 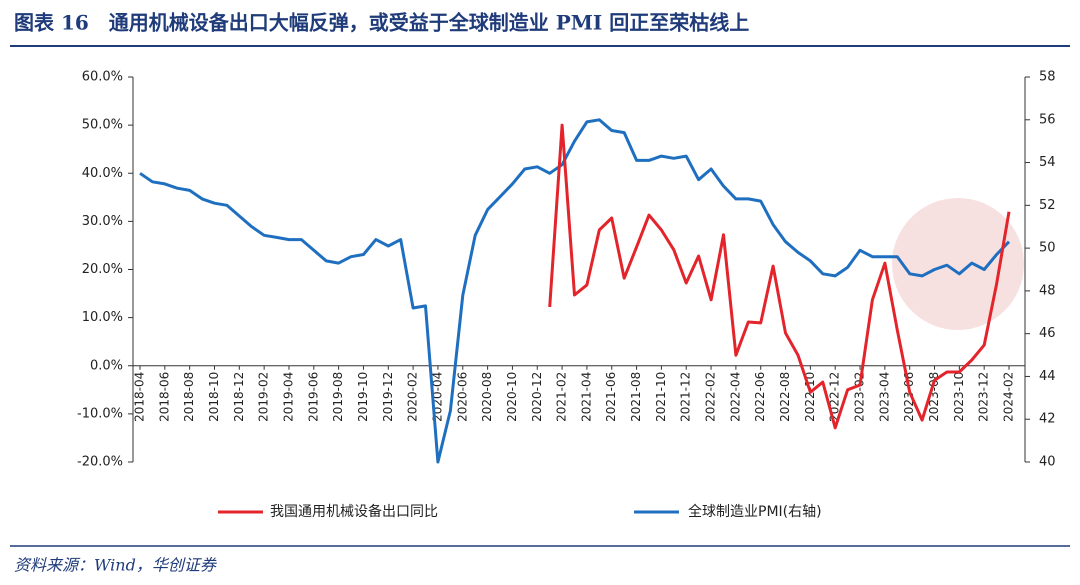 I want to click on y2-tick-label: 54, so click(x=1047, y=162).